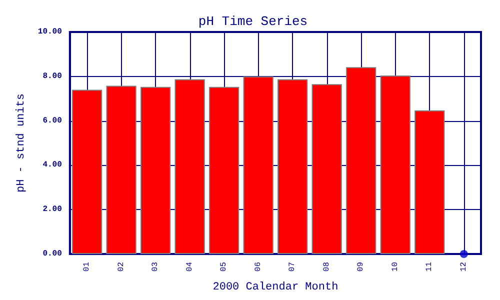 Image resolution: width=500 pixels, height=300 pixels. What do you see at coordinates (50, 32) in the screenshot?
I see `y-tick-label: 10.00` at bounding box center [50, 32].